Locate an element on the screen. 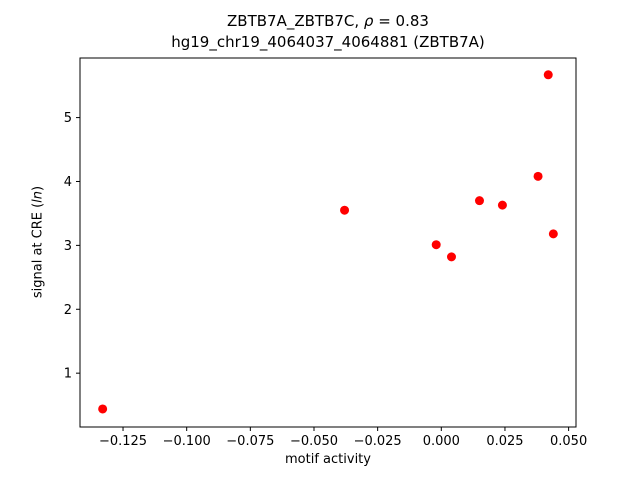  x-tick-label: −0.100 is located at coordinates (187, 441).